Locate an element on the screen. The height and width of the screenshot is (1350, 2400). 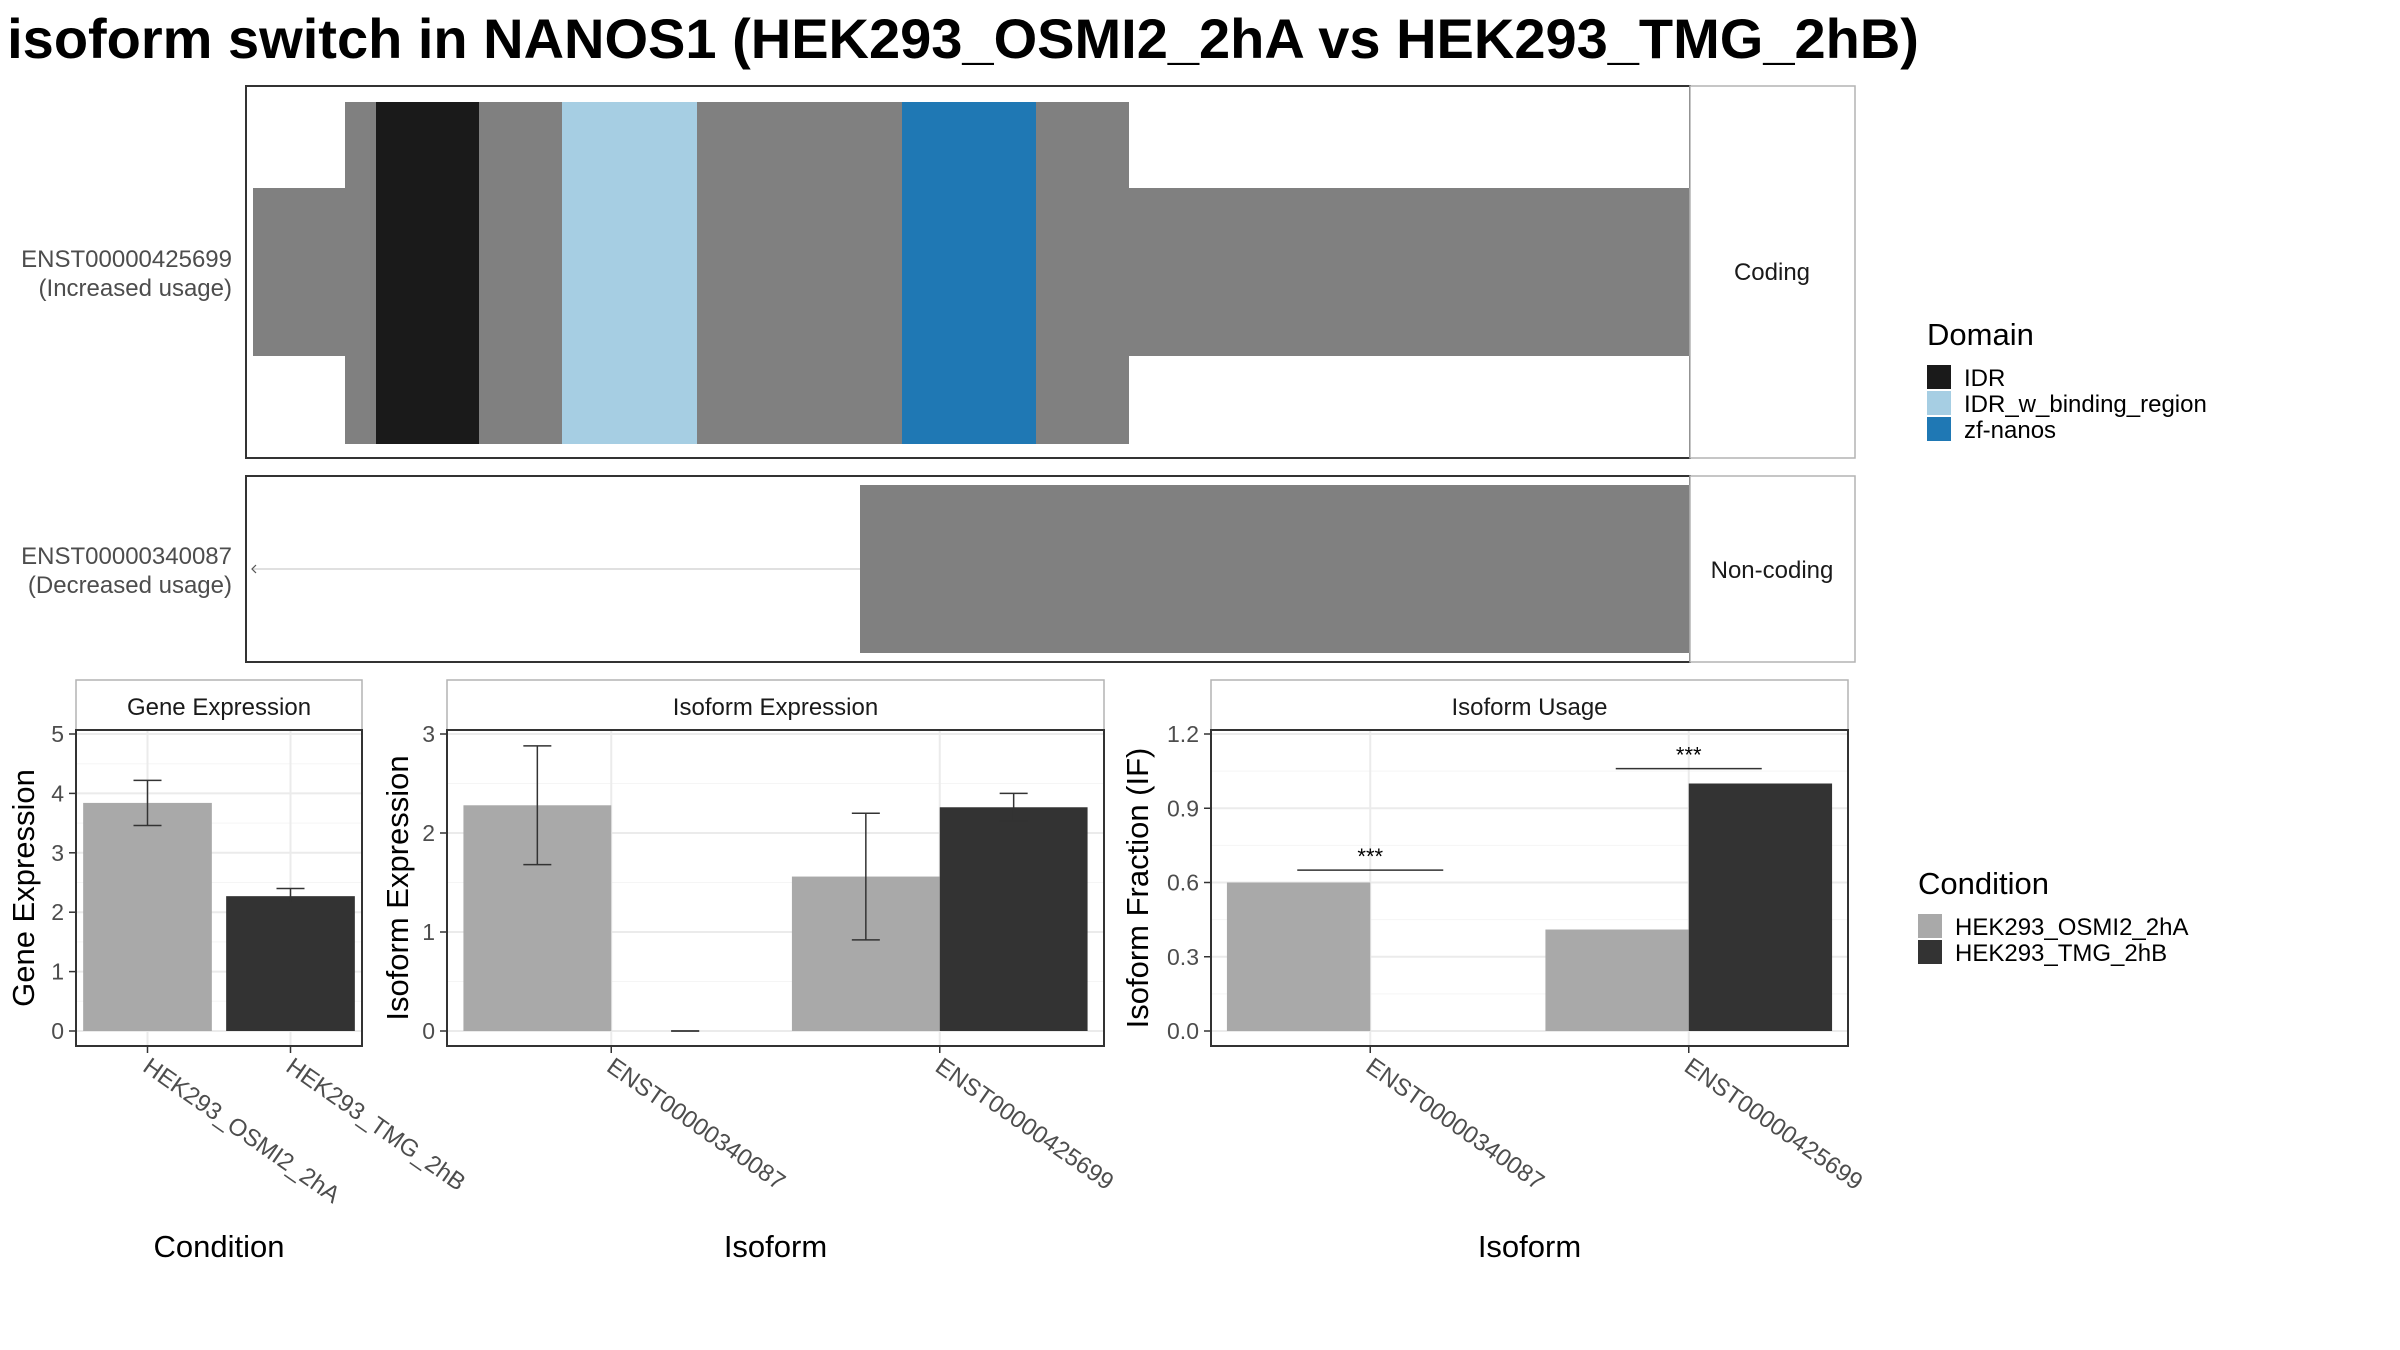
condition-legend-title: Condition is located at coordinates (1983, 883).